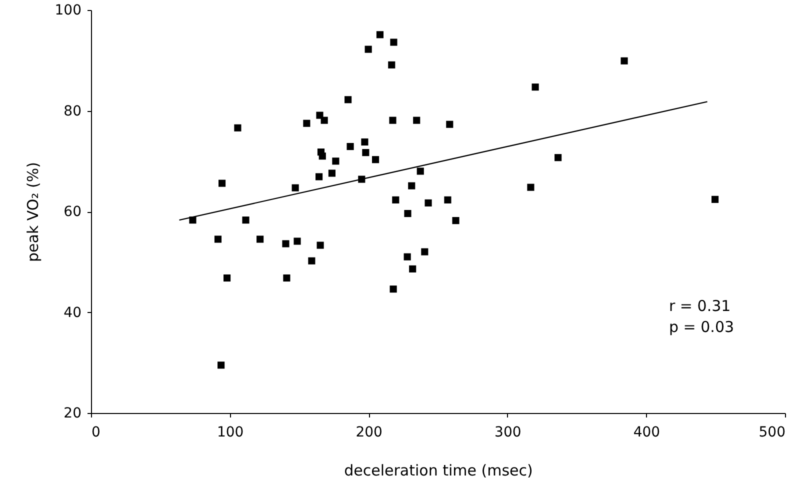 This screenshot has height=497, width=798. Describe the element at coordinates (369, 432) in the screenshot. I see `x-tick-label: 200` at that location.